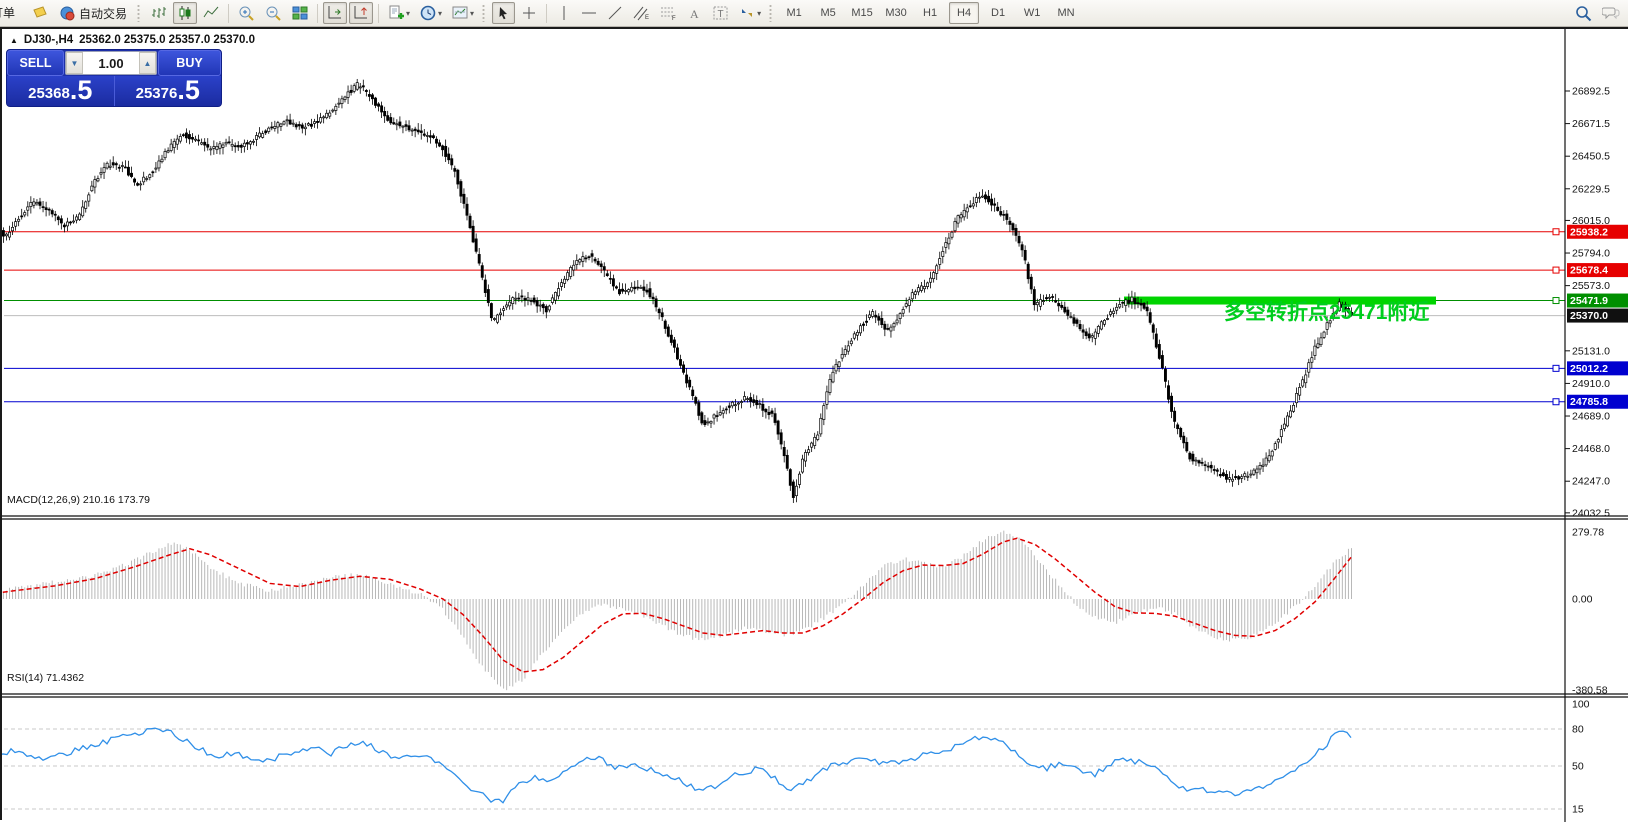  Describe the element at coordinates (589, 13) in the screenshot. I see `horizontal-line-button` at that location.